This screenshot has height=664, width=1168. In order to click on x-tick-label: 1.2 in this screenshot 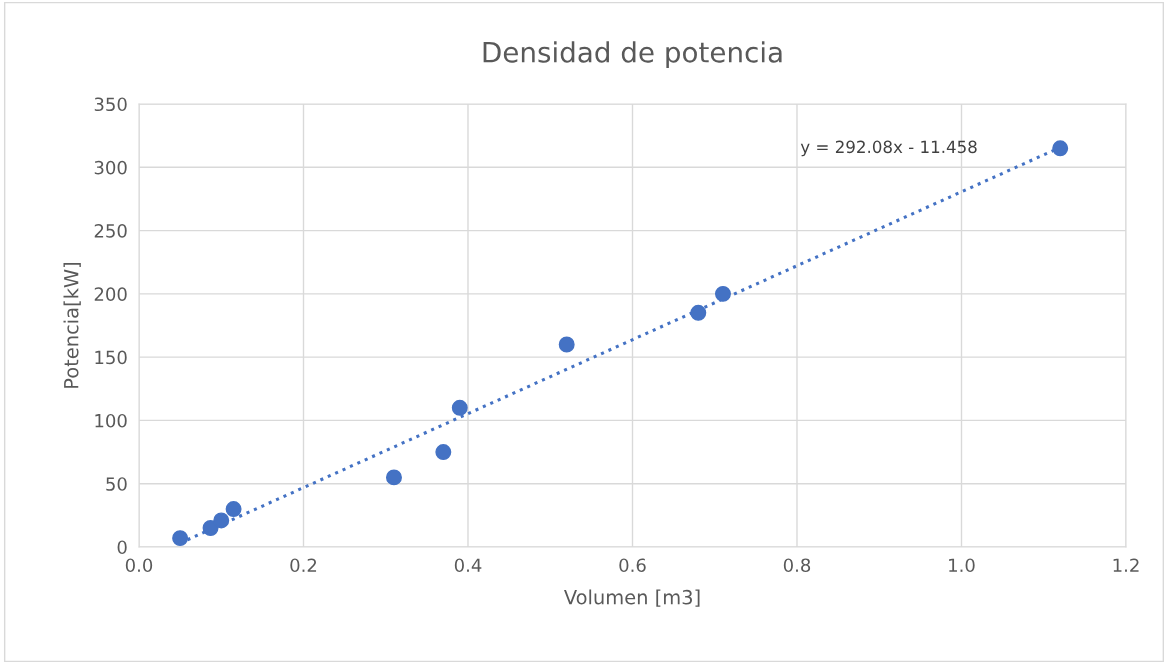, I will do `click(1126, 565)`.